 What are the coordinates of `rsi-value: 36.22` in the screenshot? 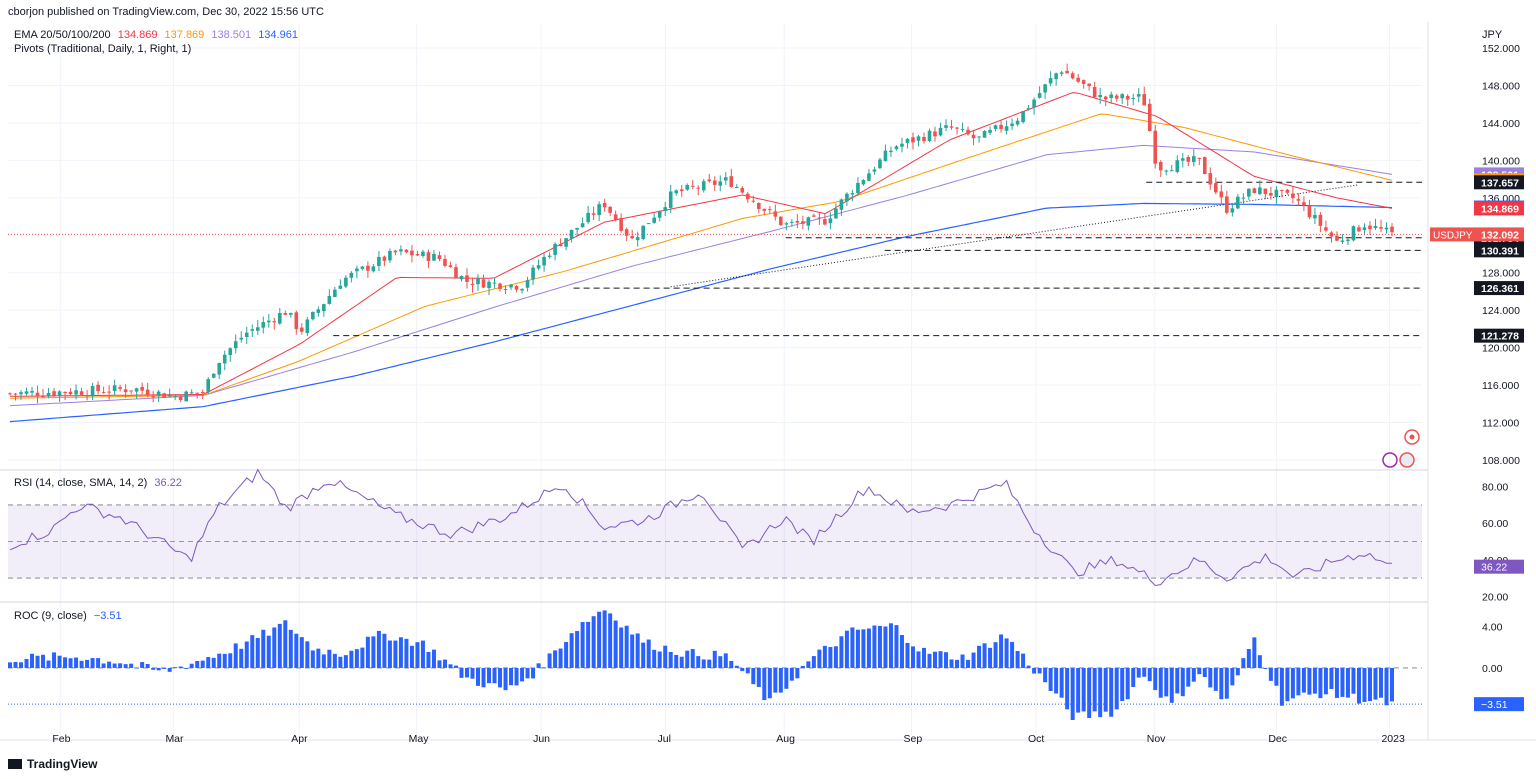 It's located at (168, 483).